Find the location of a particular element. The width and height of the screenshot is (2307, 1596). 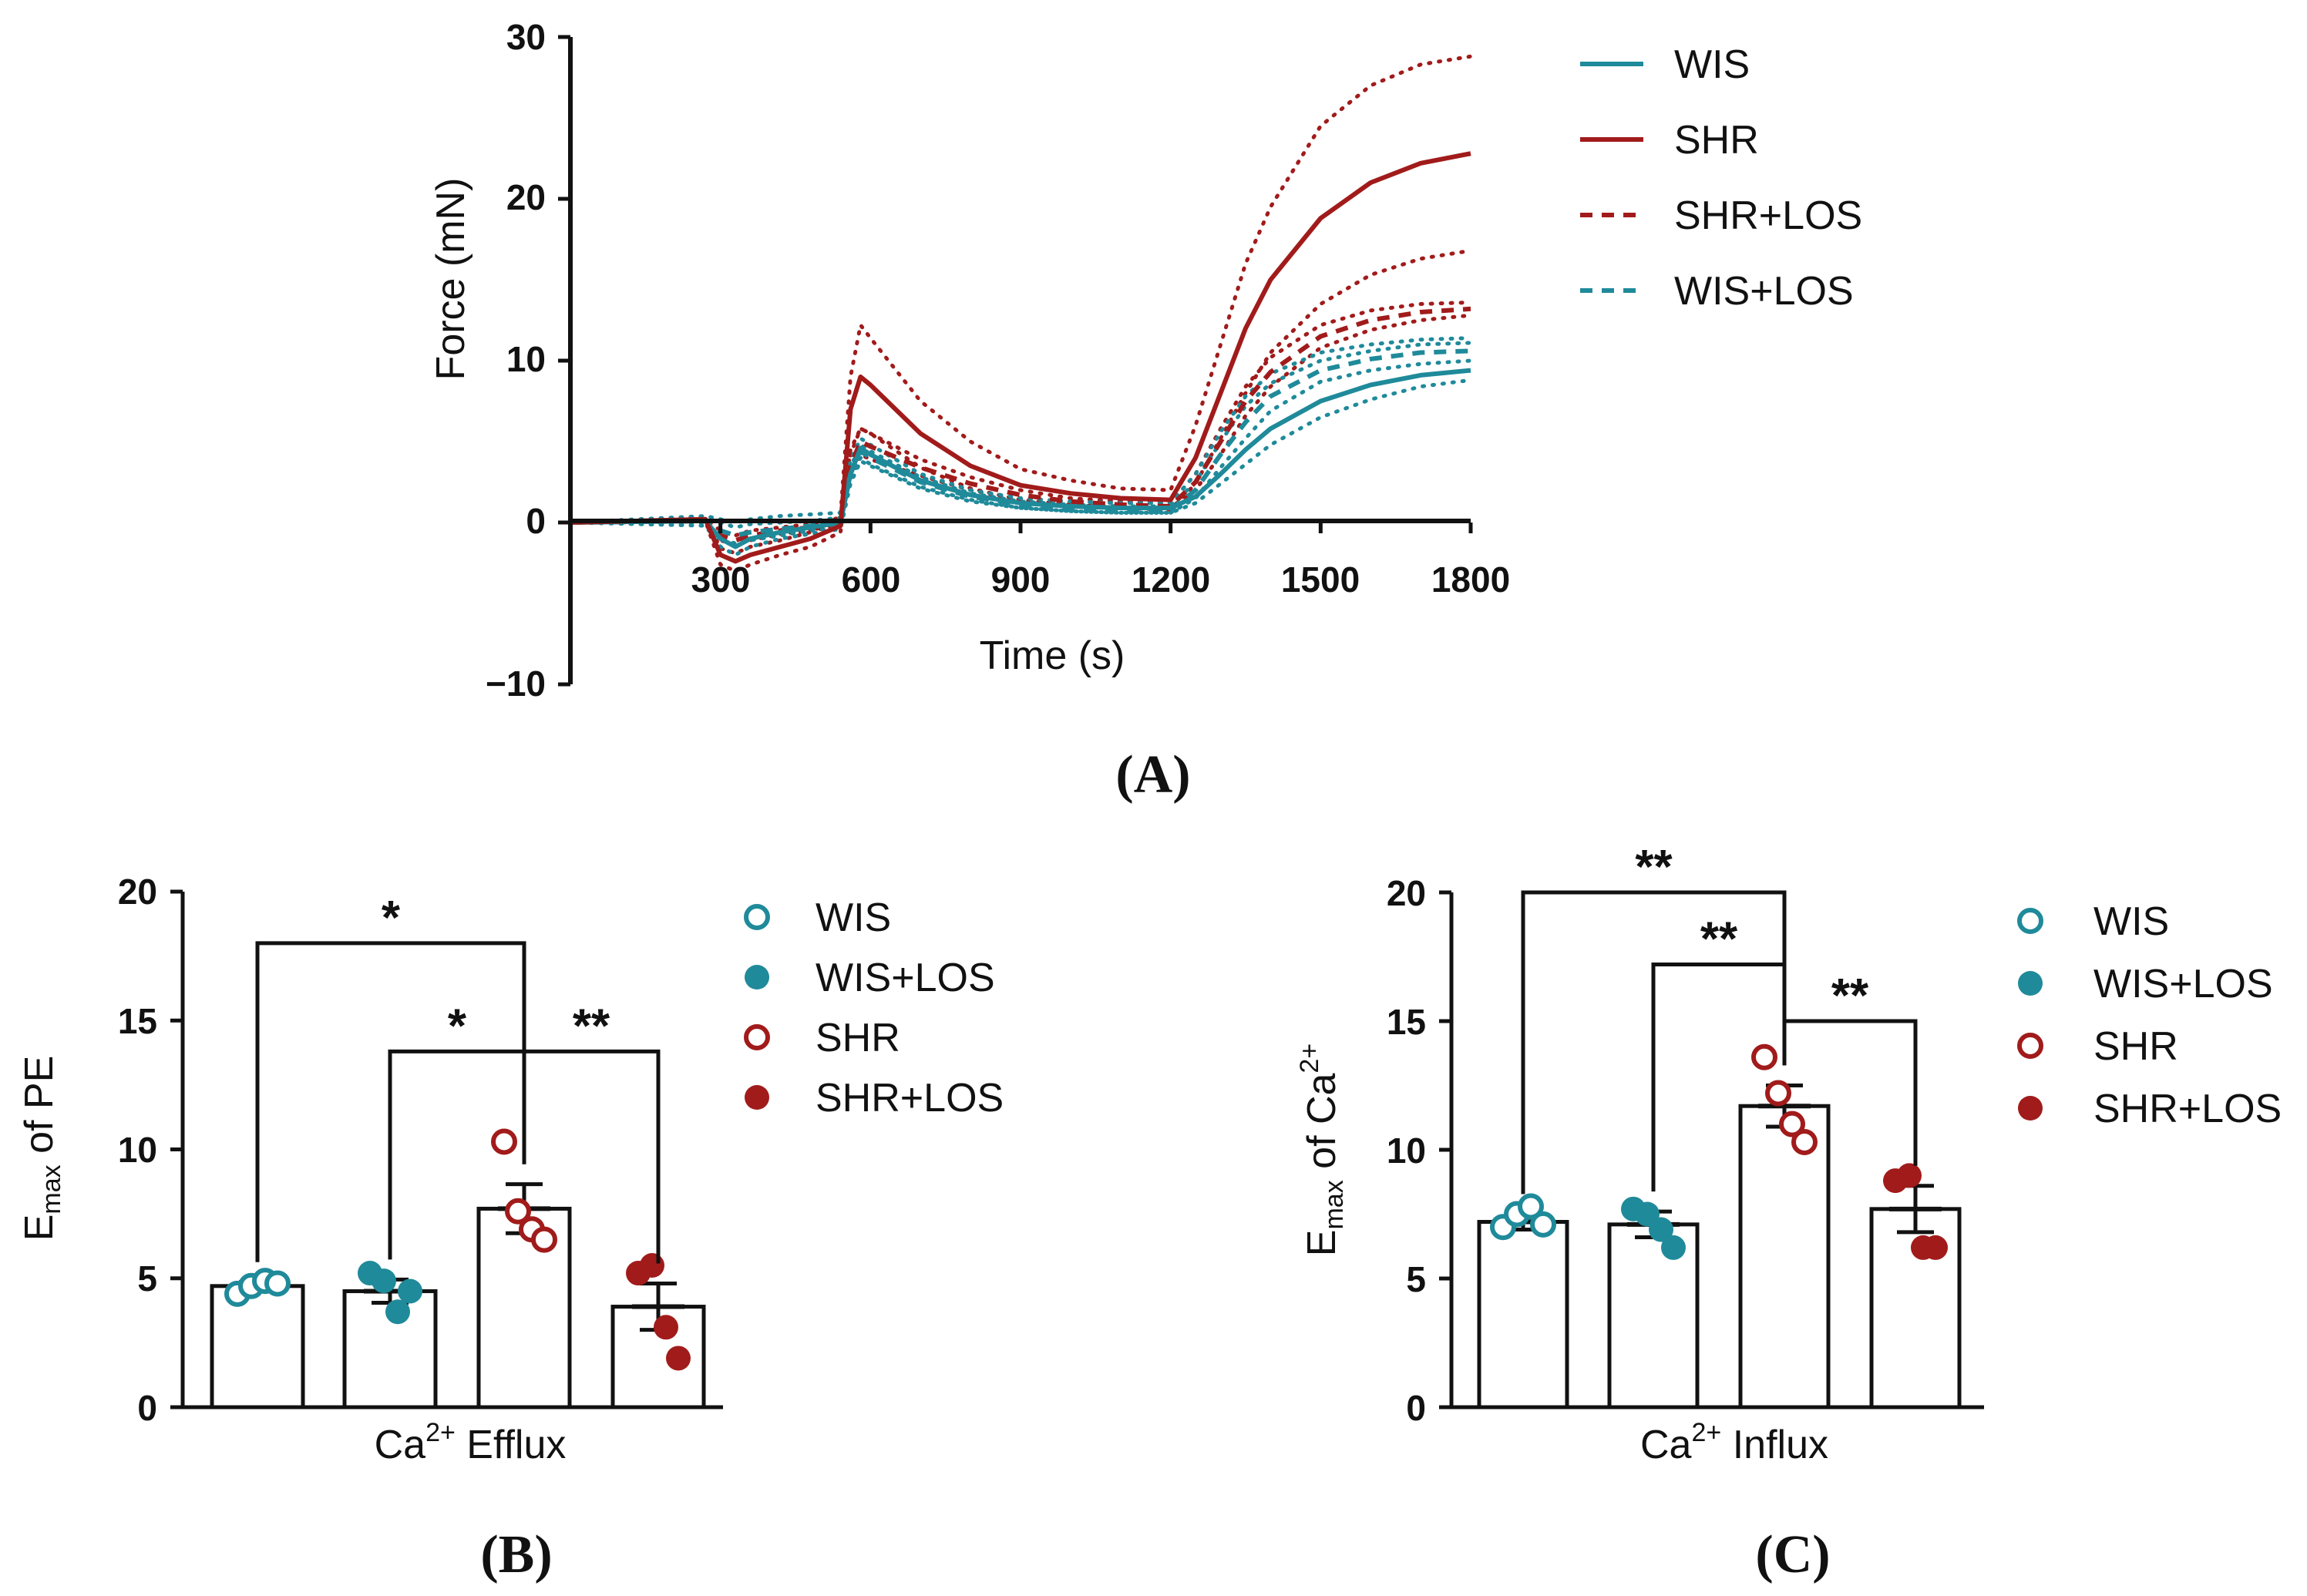

panel-b-x-label-post: Efflux is located at coordinates (511, 1445).